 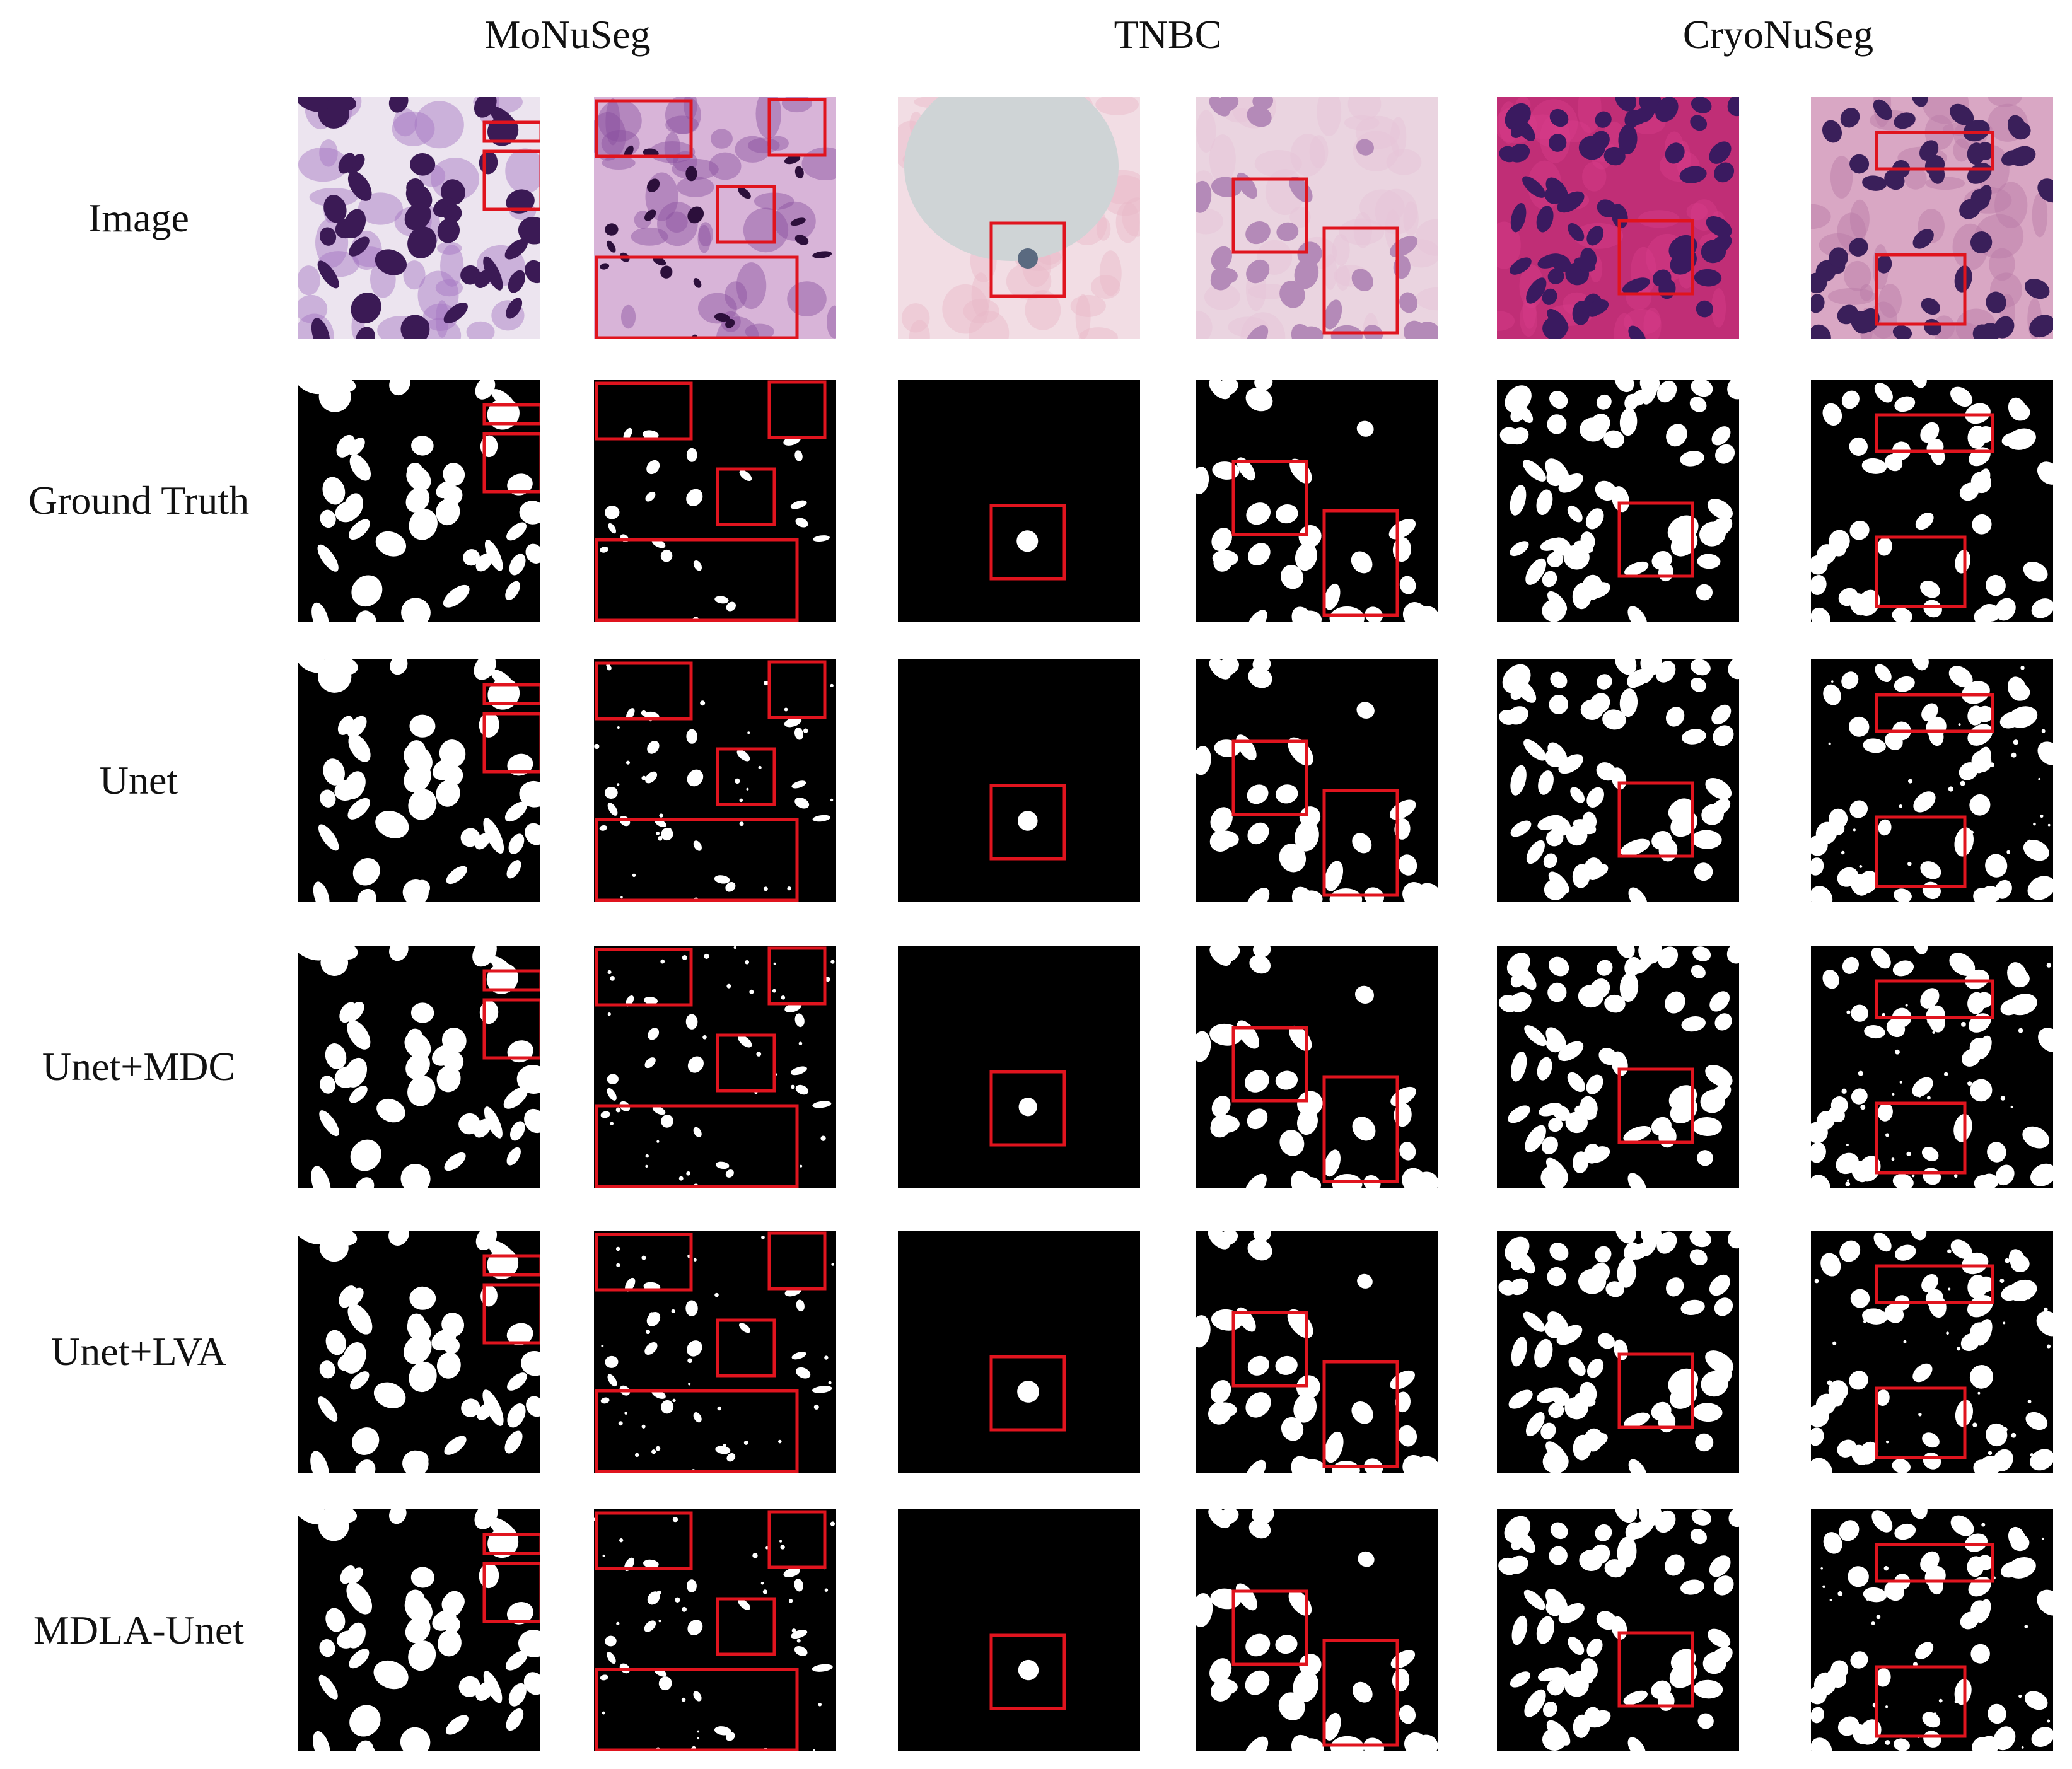 I want to click on panel-unet-lva-cryonuseg-a, so click(x=1618, y=1352).